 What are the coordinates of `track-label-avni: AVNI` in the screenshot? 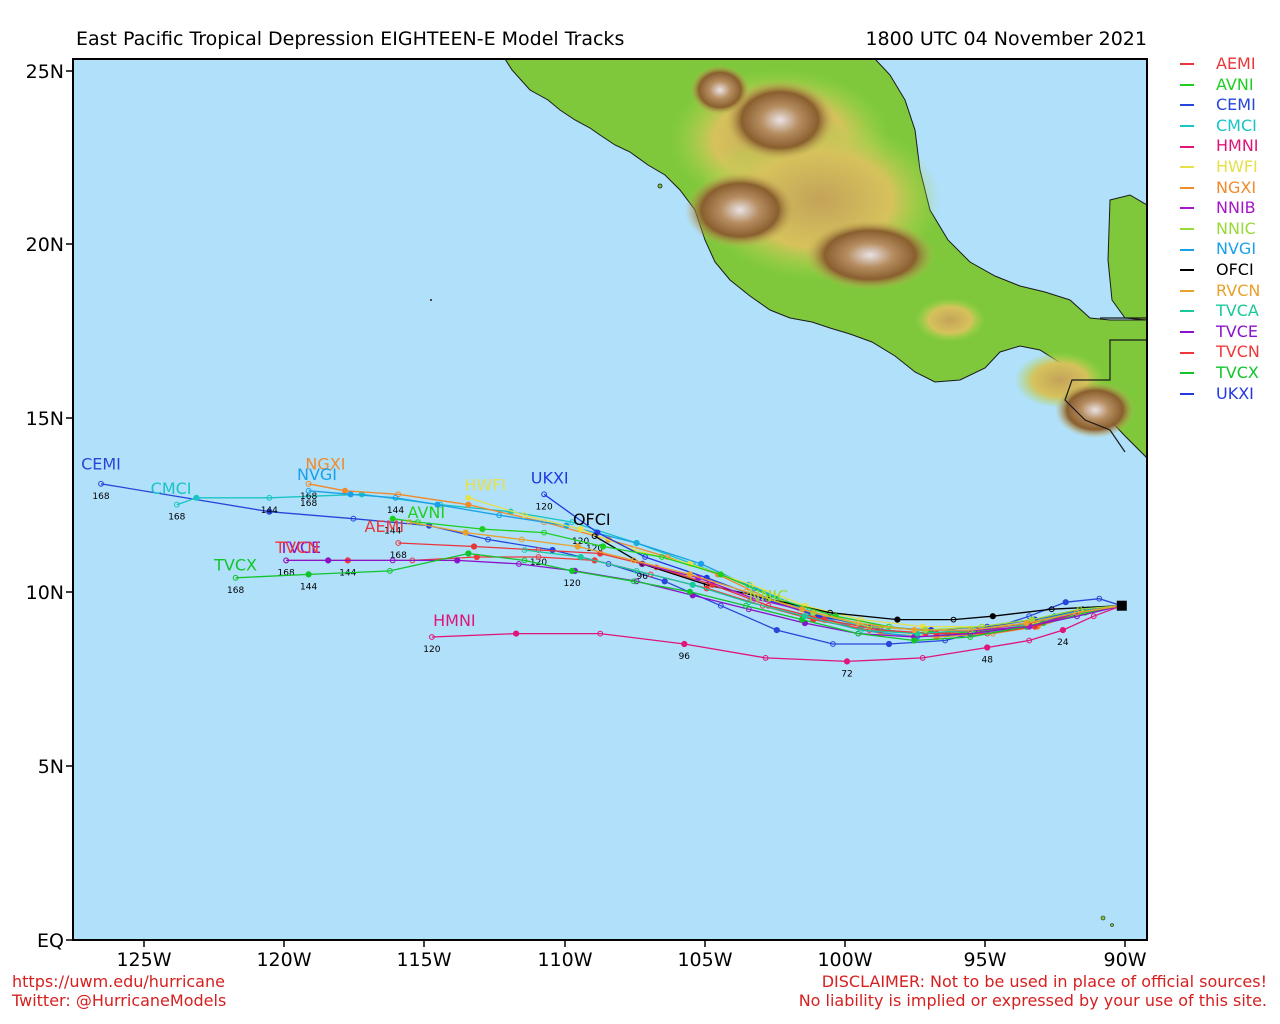 It's located at (427, 512).